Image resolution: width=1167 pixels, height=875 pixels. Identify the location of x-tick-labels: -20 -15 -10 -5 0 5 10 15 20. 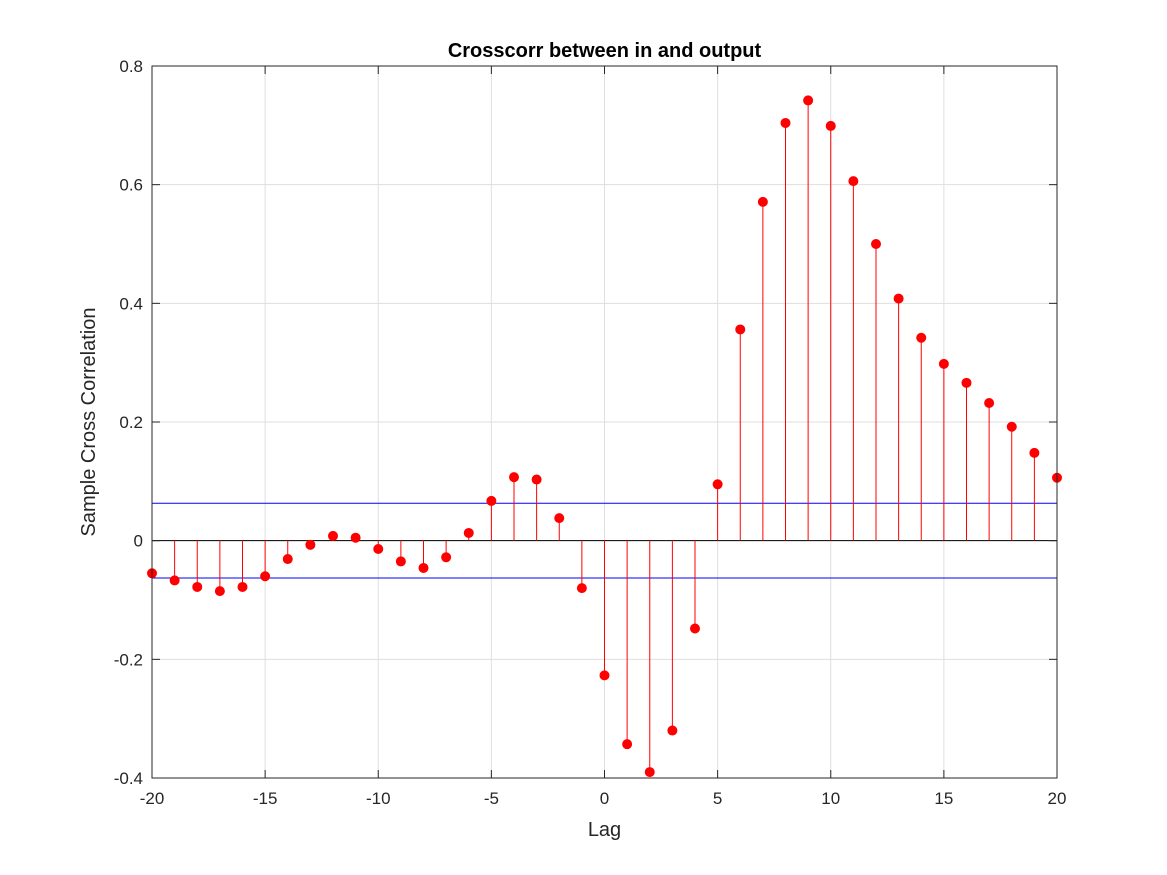
(603, 798).